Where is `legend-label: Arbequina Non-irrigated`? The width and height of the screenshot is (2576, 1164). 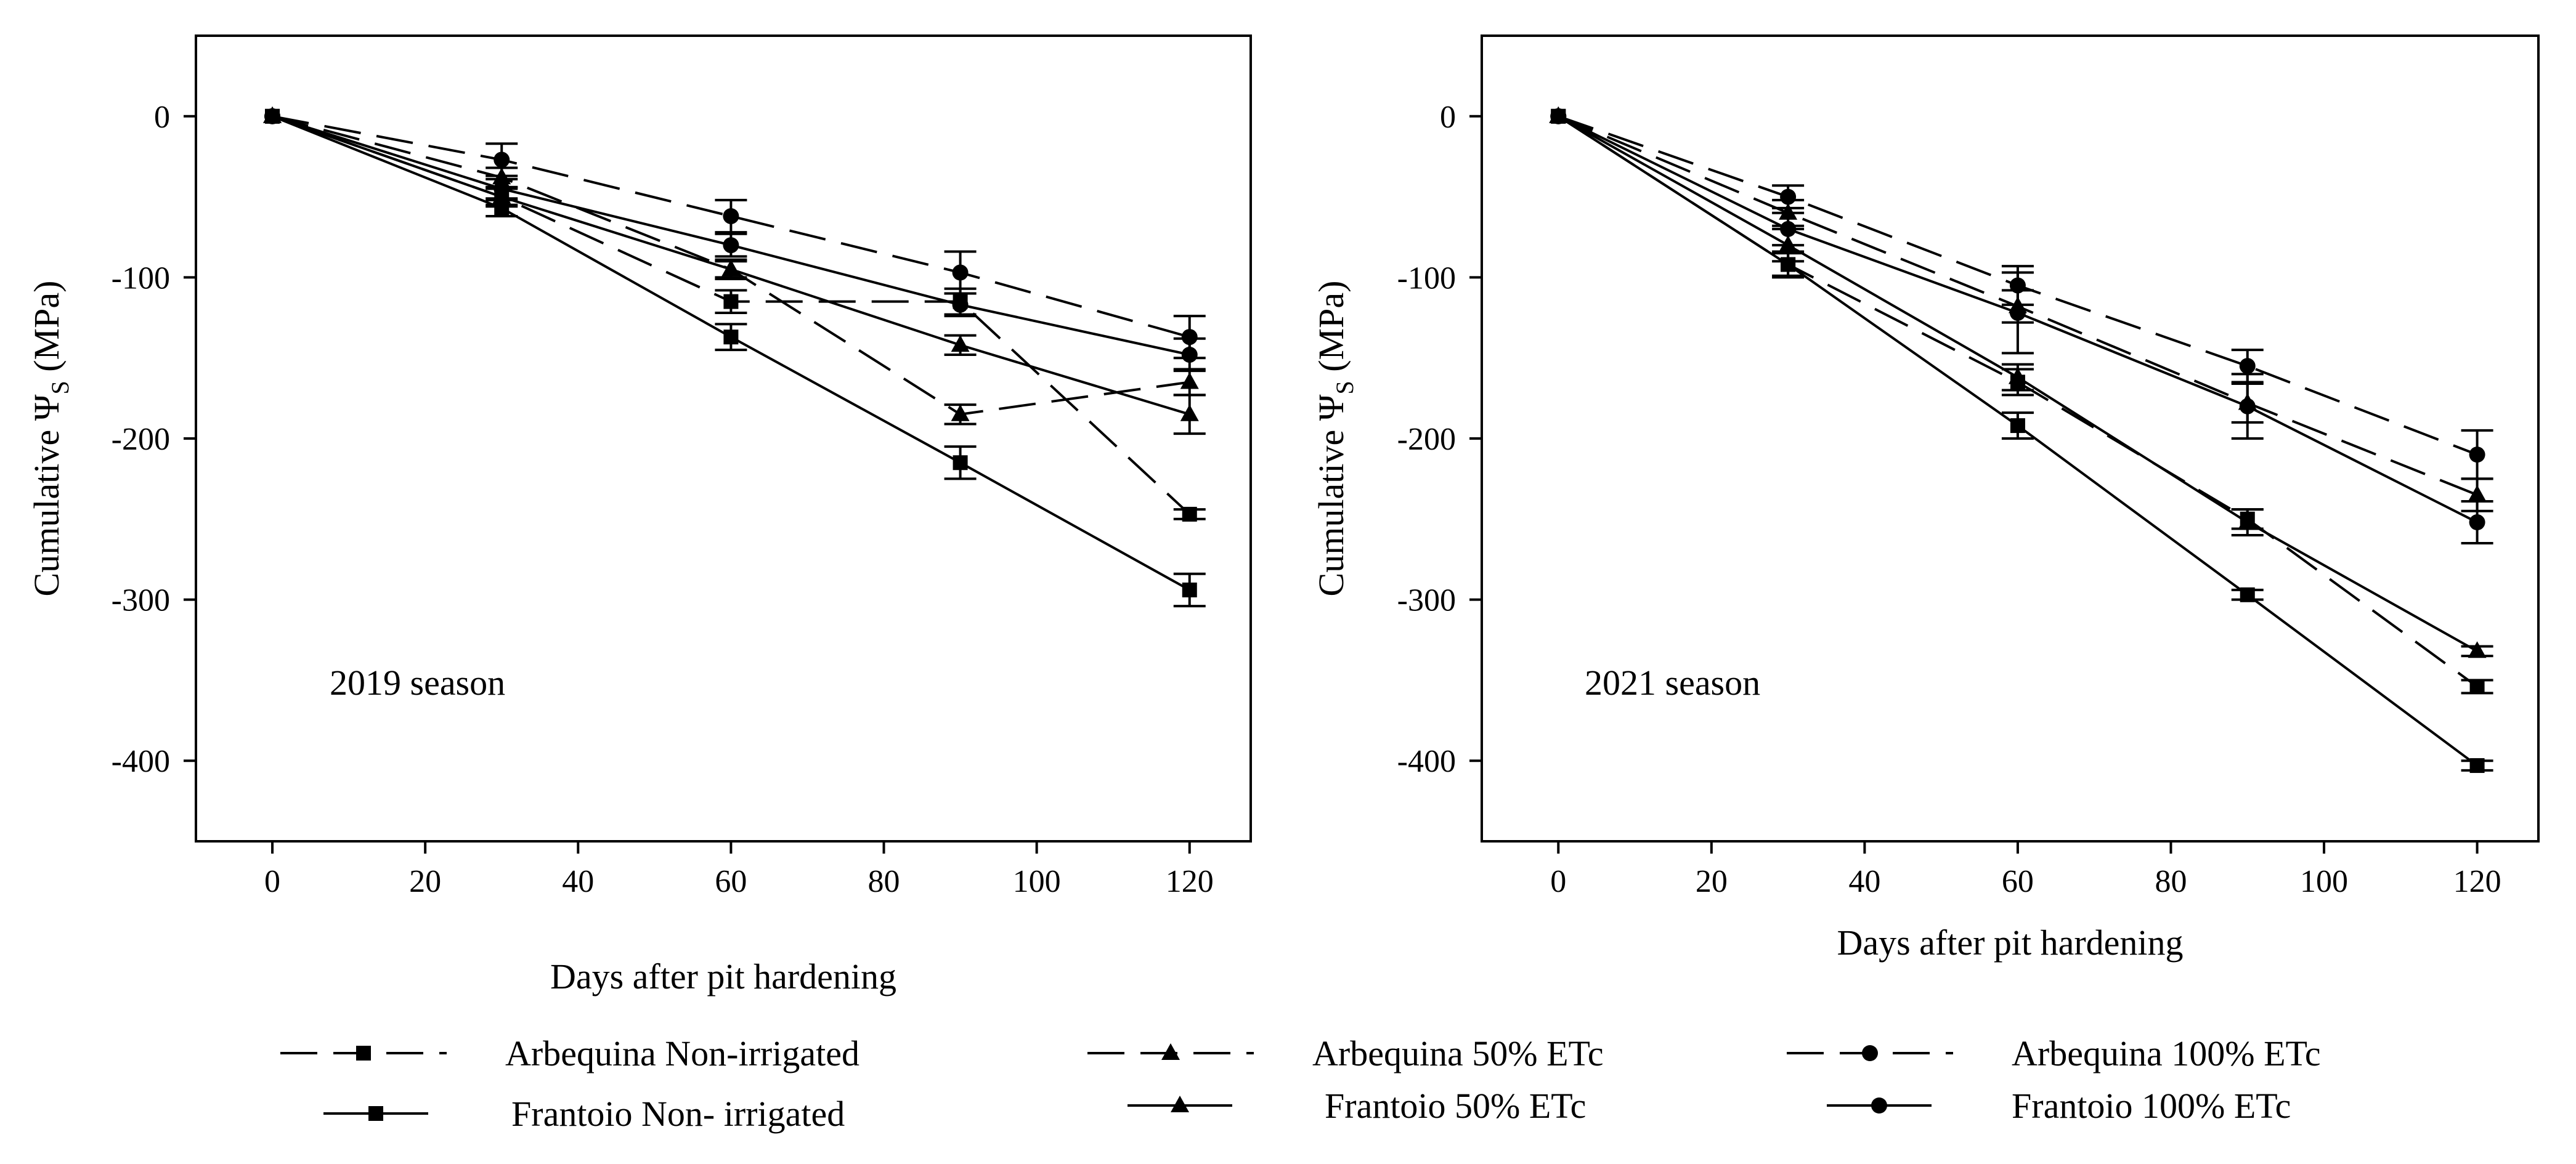
legend-label: Arbequina Non-irrigated is located at coordinates (682, 1053).